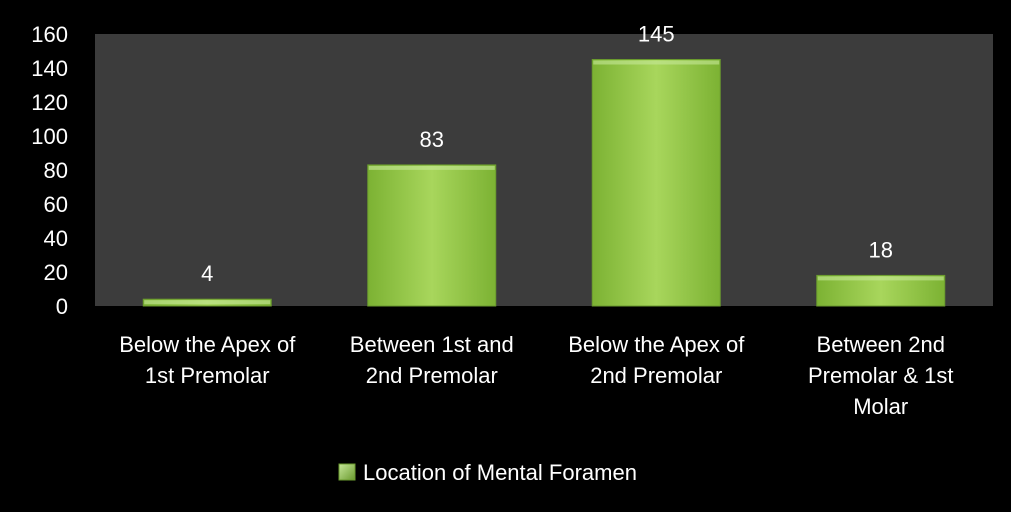 This screenshot has height=512, width=1011. What do you see at coordinates (56, 204) in the screenshot?
I see `y-tick-label: 60` at bounding box center [56, 204].